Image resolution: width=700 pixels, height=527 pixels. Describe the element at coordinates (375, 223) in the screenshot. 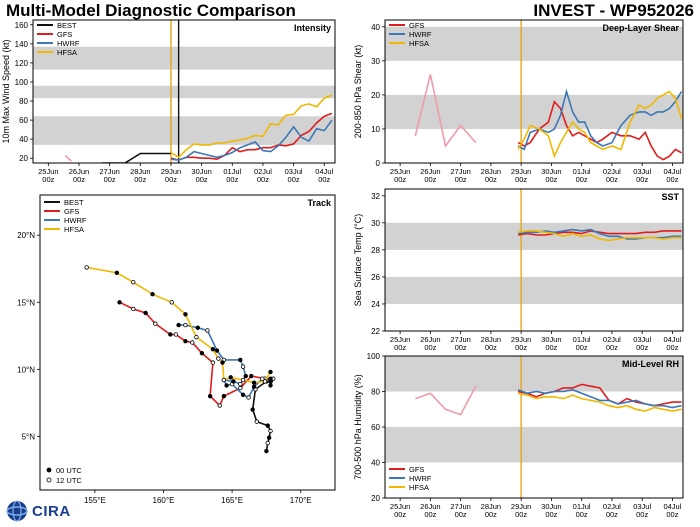

I see `y-tick-label: 30` at that location.